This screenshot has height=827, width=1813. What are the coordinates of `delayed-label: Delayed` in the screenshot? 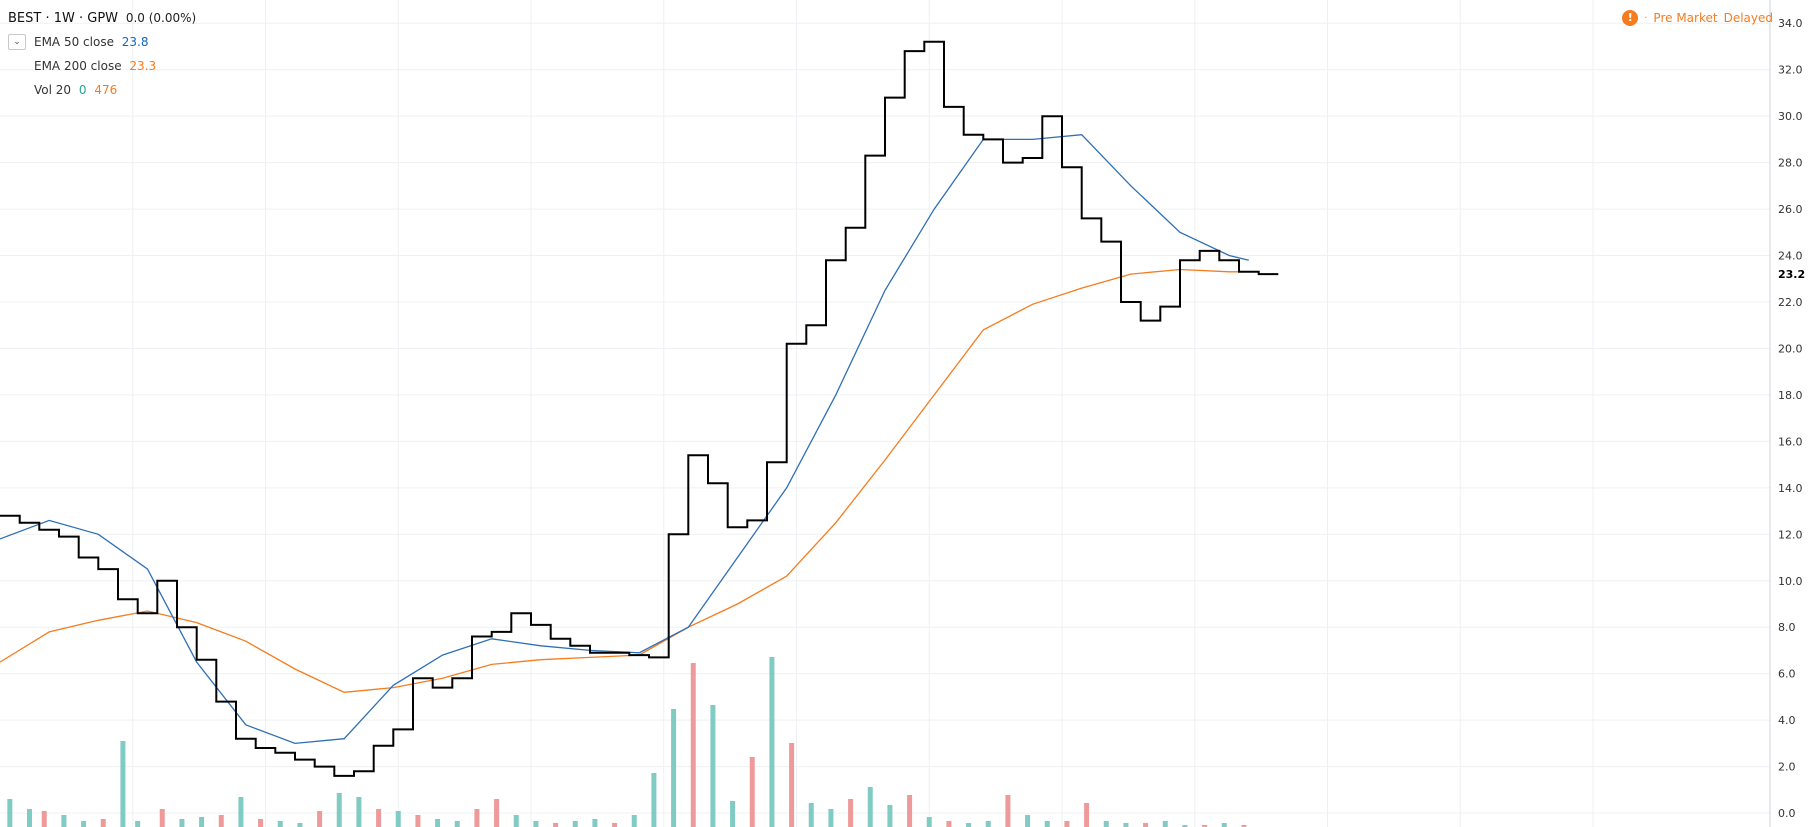 It's located at (1748, 18).